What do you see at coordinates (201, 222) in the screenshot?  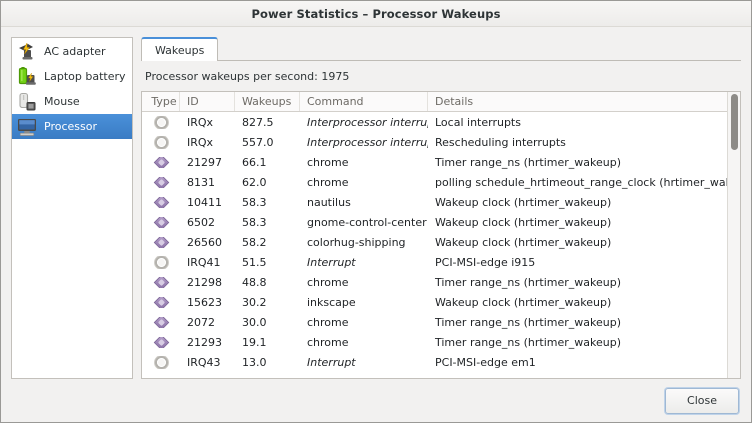 I see `cell-id: 6502` at bounding box center [201, 222].